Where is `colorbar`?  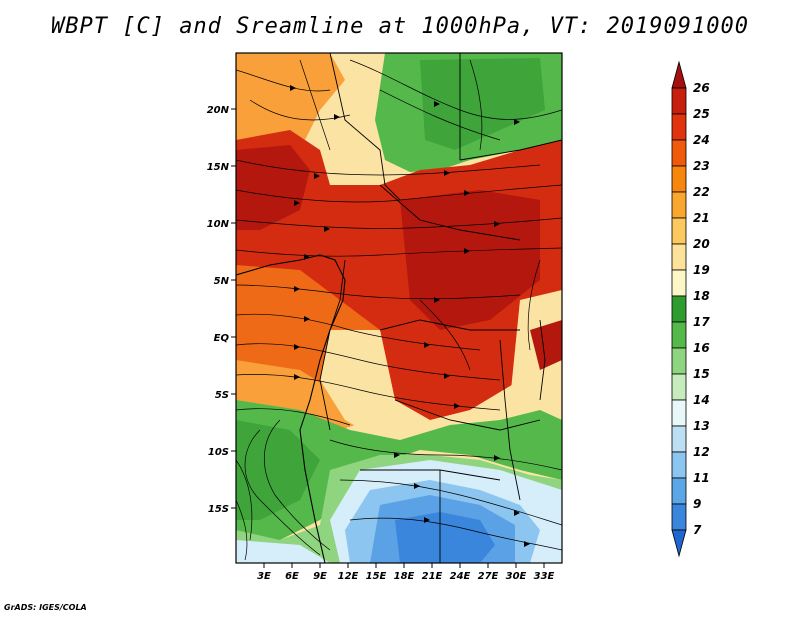 colorbar is located at coordinates (679, 309).